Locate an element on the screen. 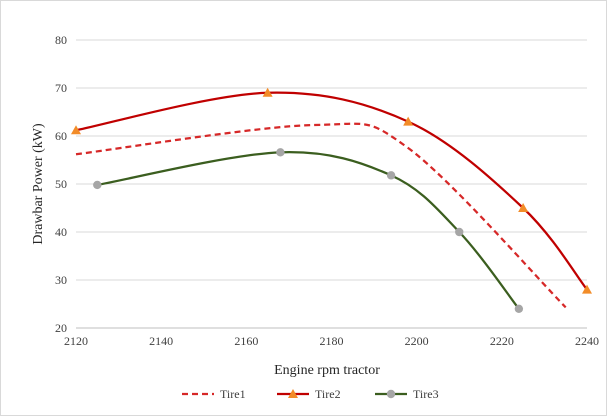 The height and width of the screenshot is (420, 607). x-tick-label: 2160 is located at coordinates (246, 341).